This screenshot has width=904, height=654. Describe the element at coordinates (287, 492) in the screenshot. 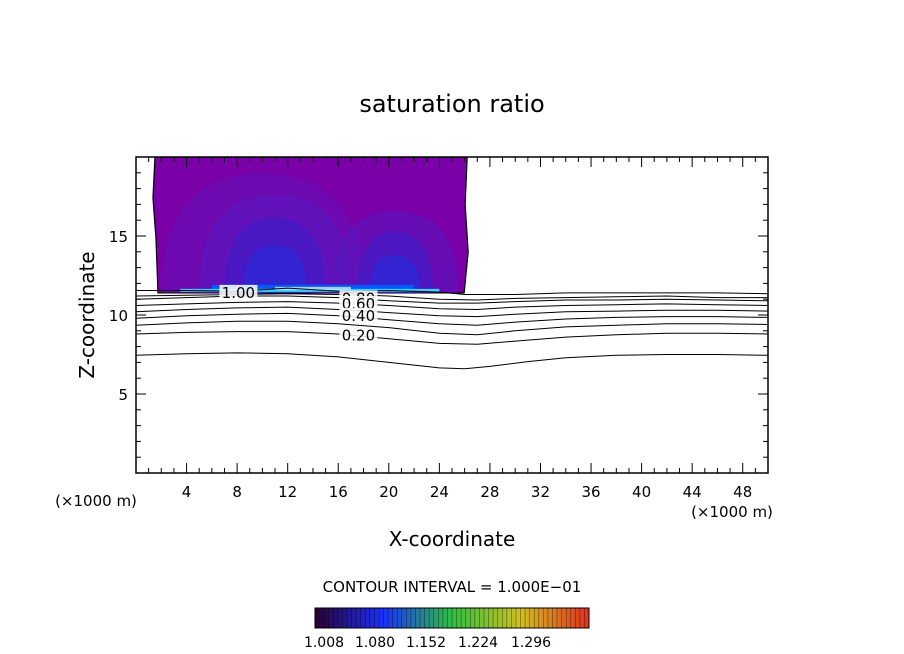

I see `x-tick-label: 12` at that location.